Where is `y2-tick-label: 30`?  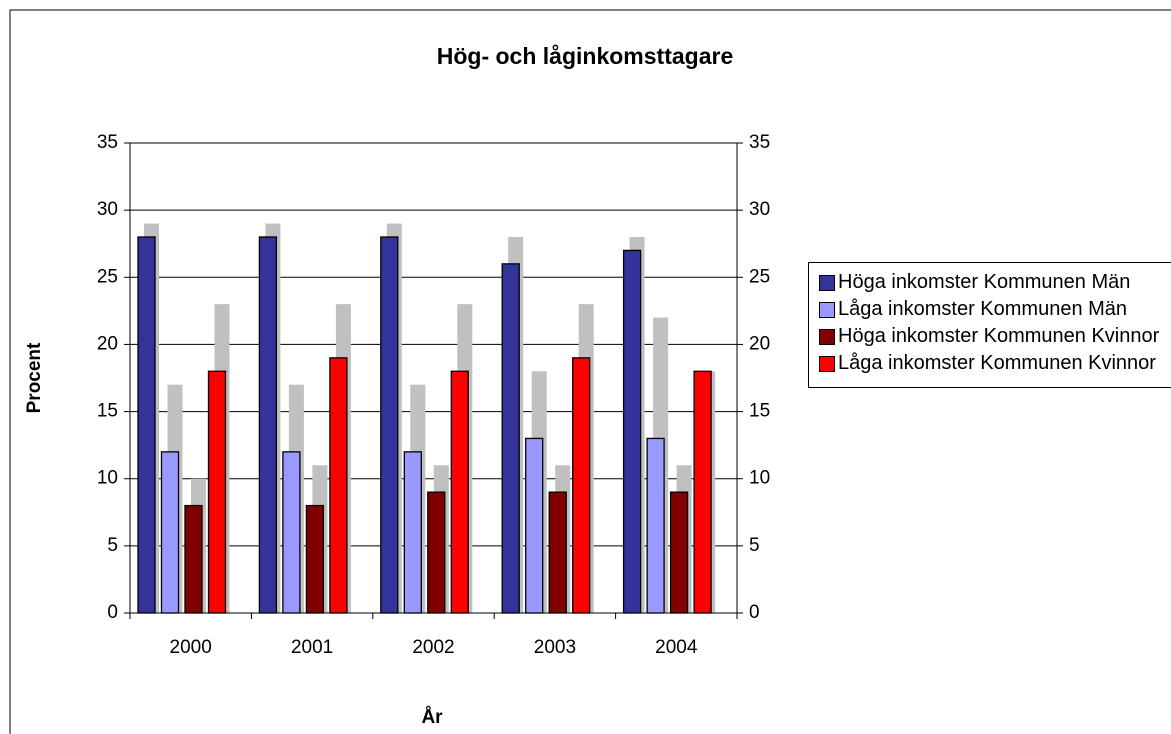
y2-tick-label: 30 is located at coordinates (759, 209).